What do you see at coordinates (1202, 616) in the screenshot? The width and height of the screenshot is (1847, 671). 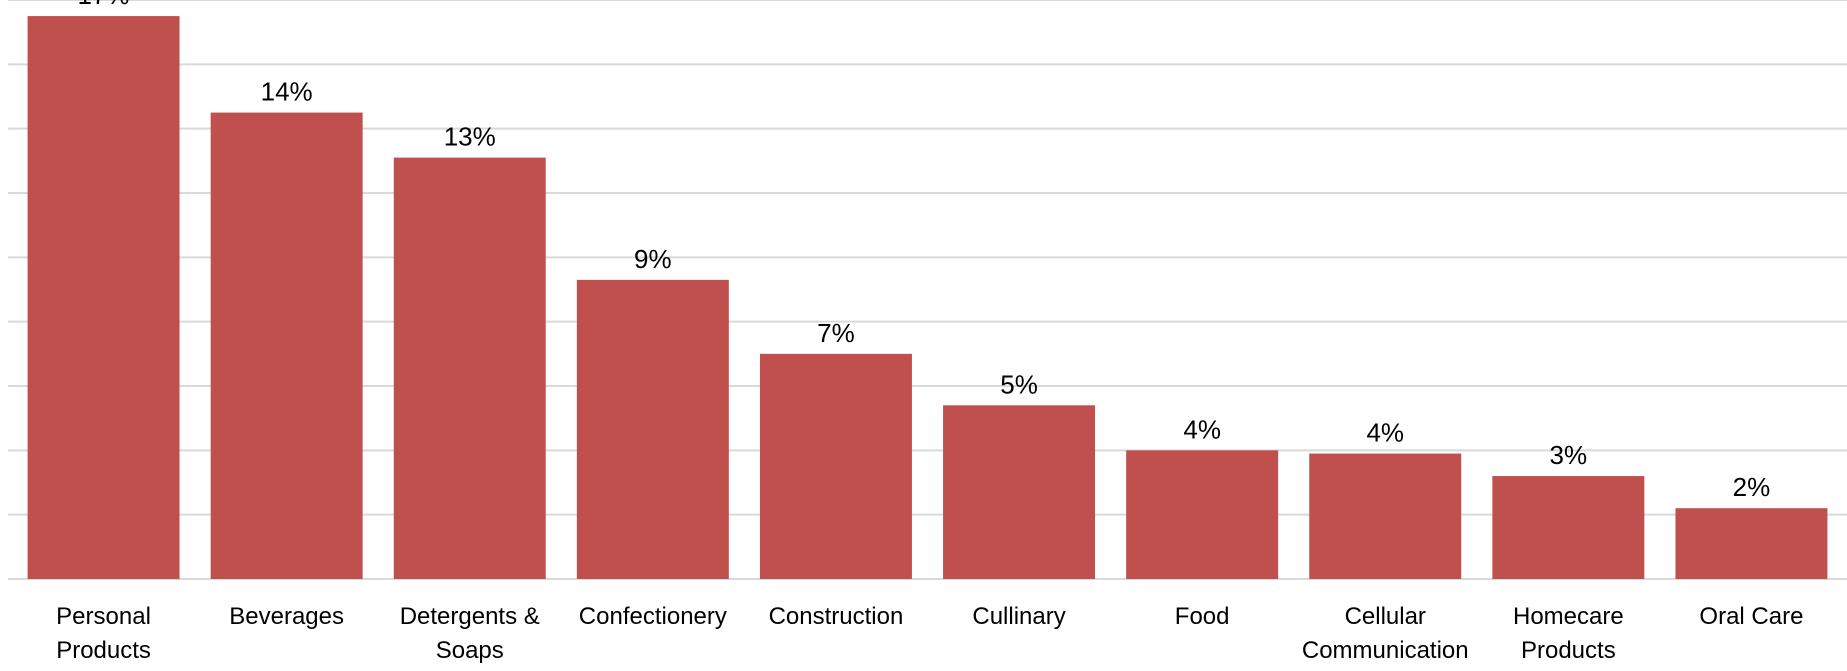 I see `x-tick-label: Food` at bounding box center [1202, 616].